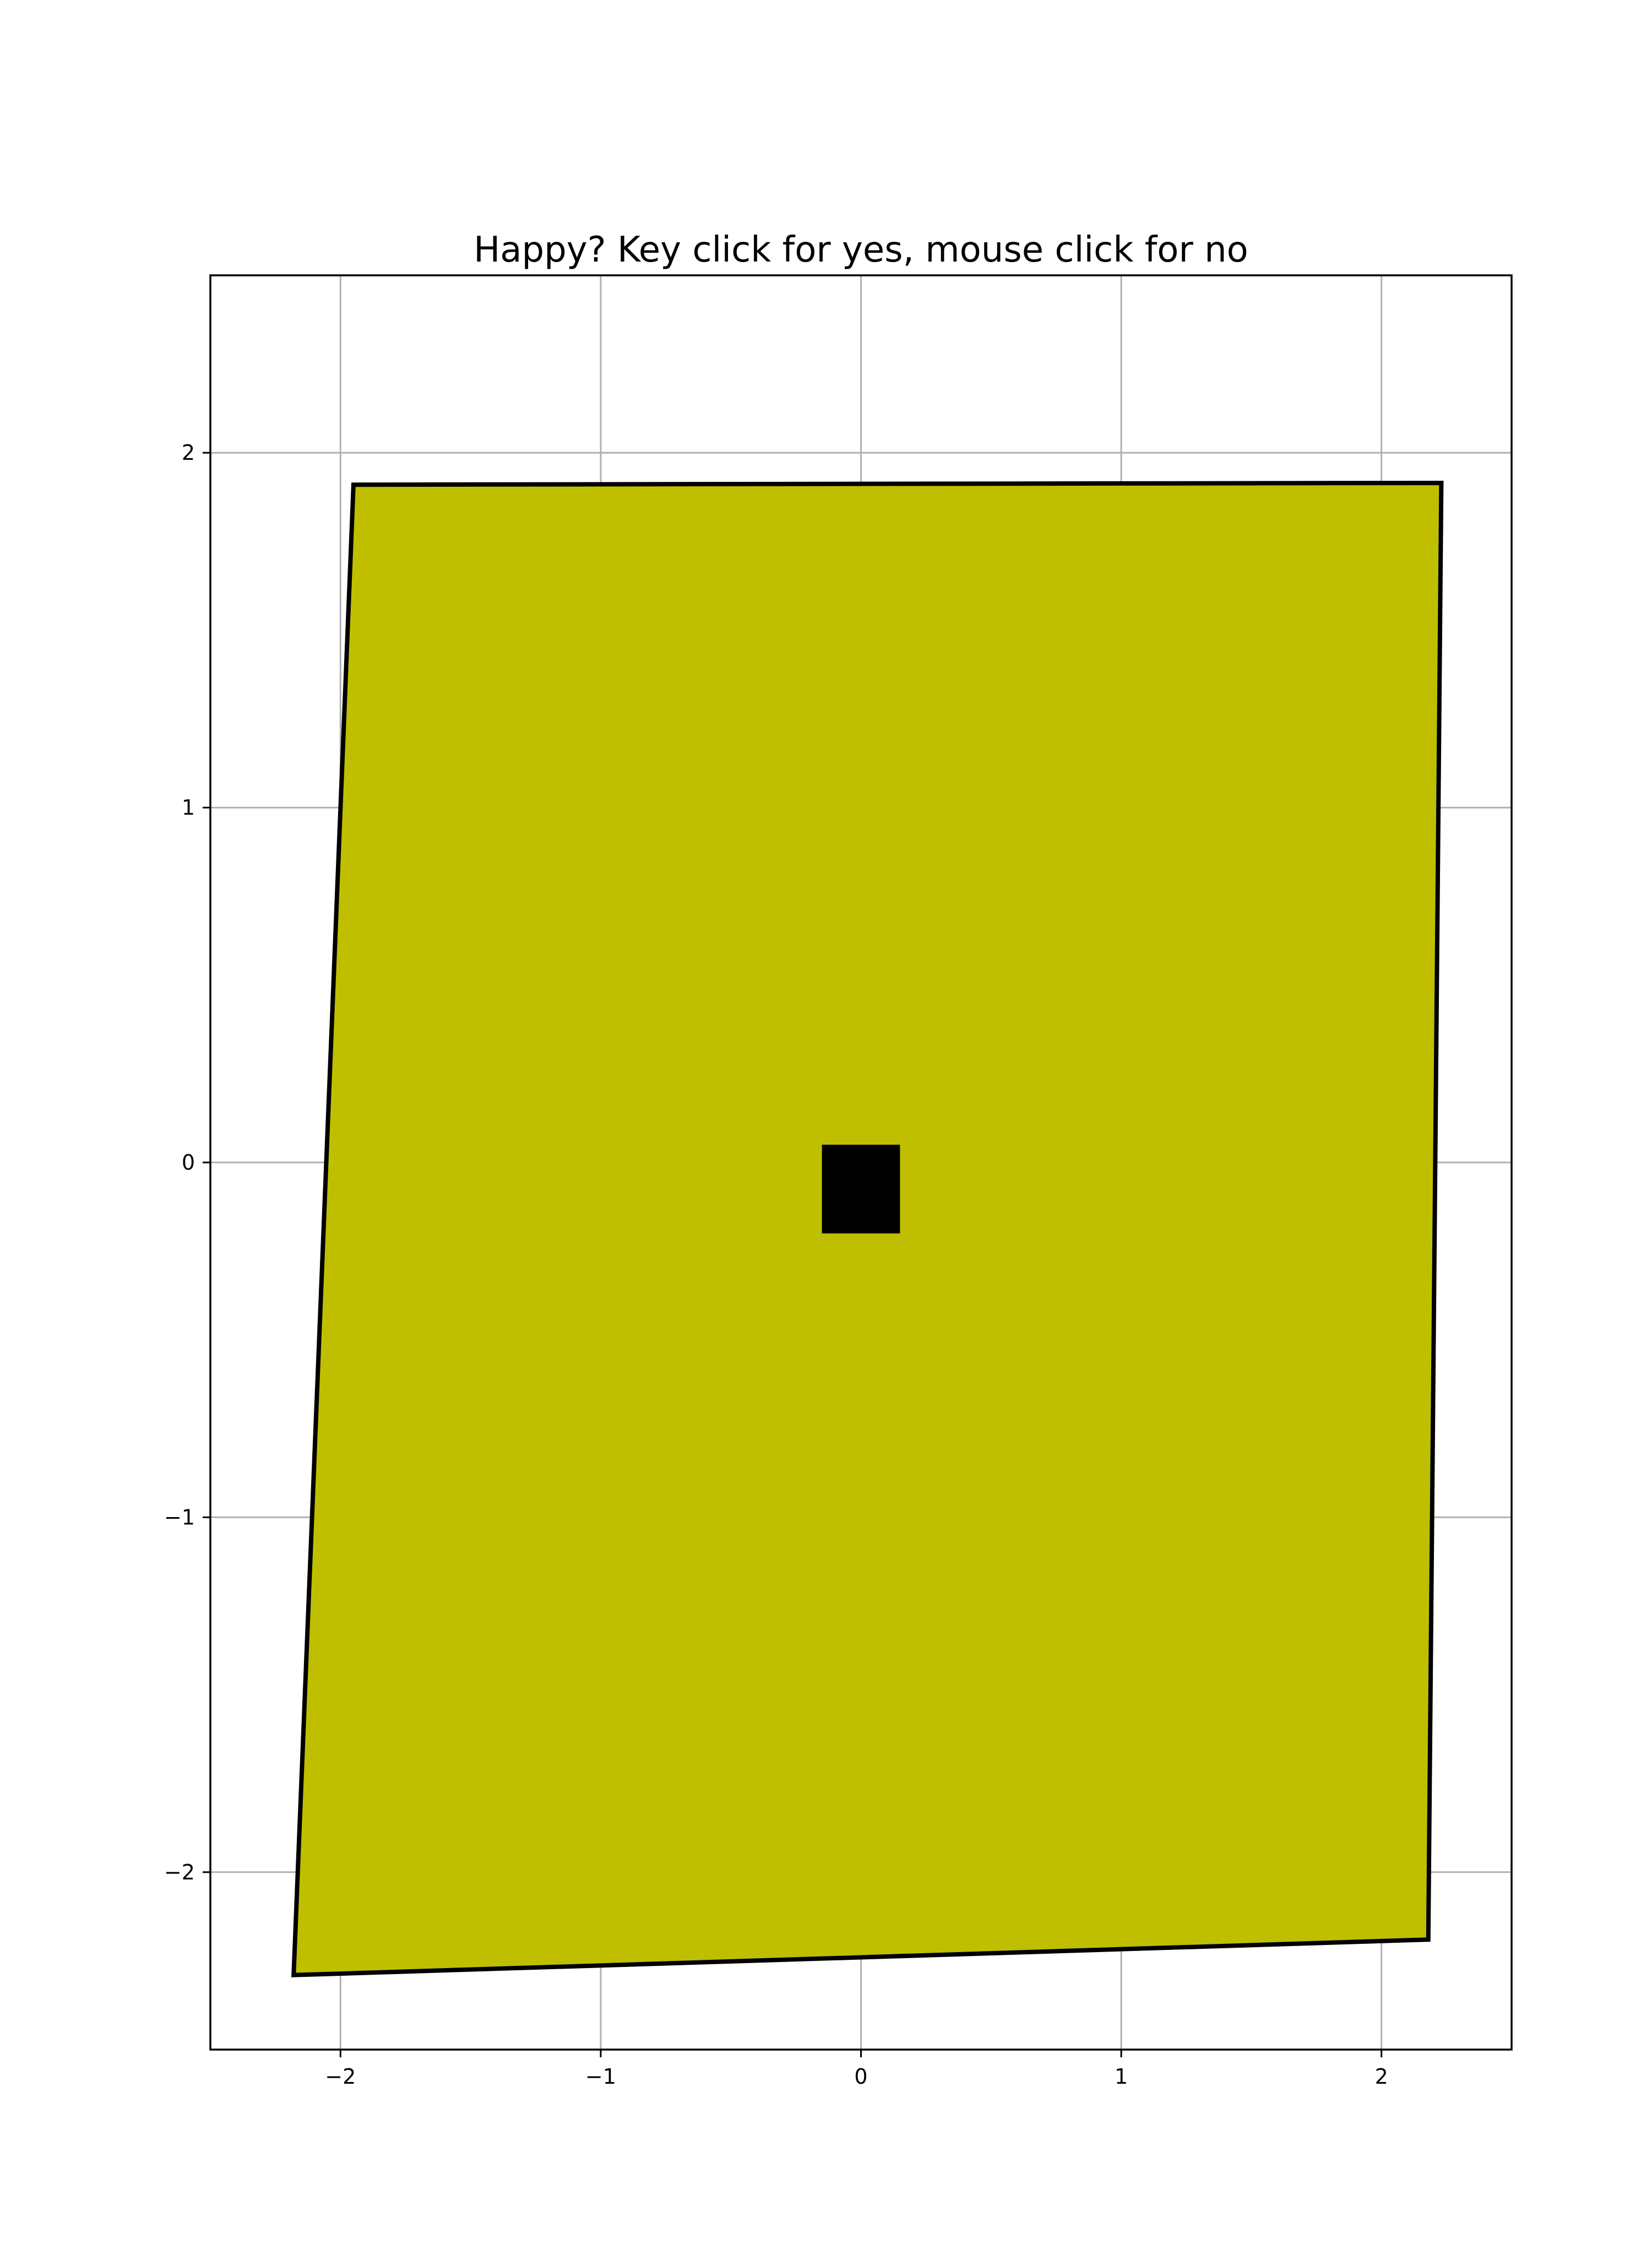 The height and width of the screenshot is (2266, 1652). Describe the element at coordinates (1121, 2077) in the screenshot. I see `x-tick-label: 1` at that location.